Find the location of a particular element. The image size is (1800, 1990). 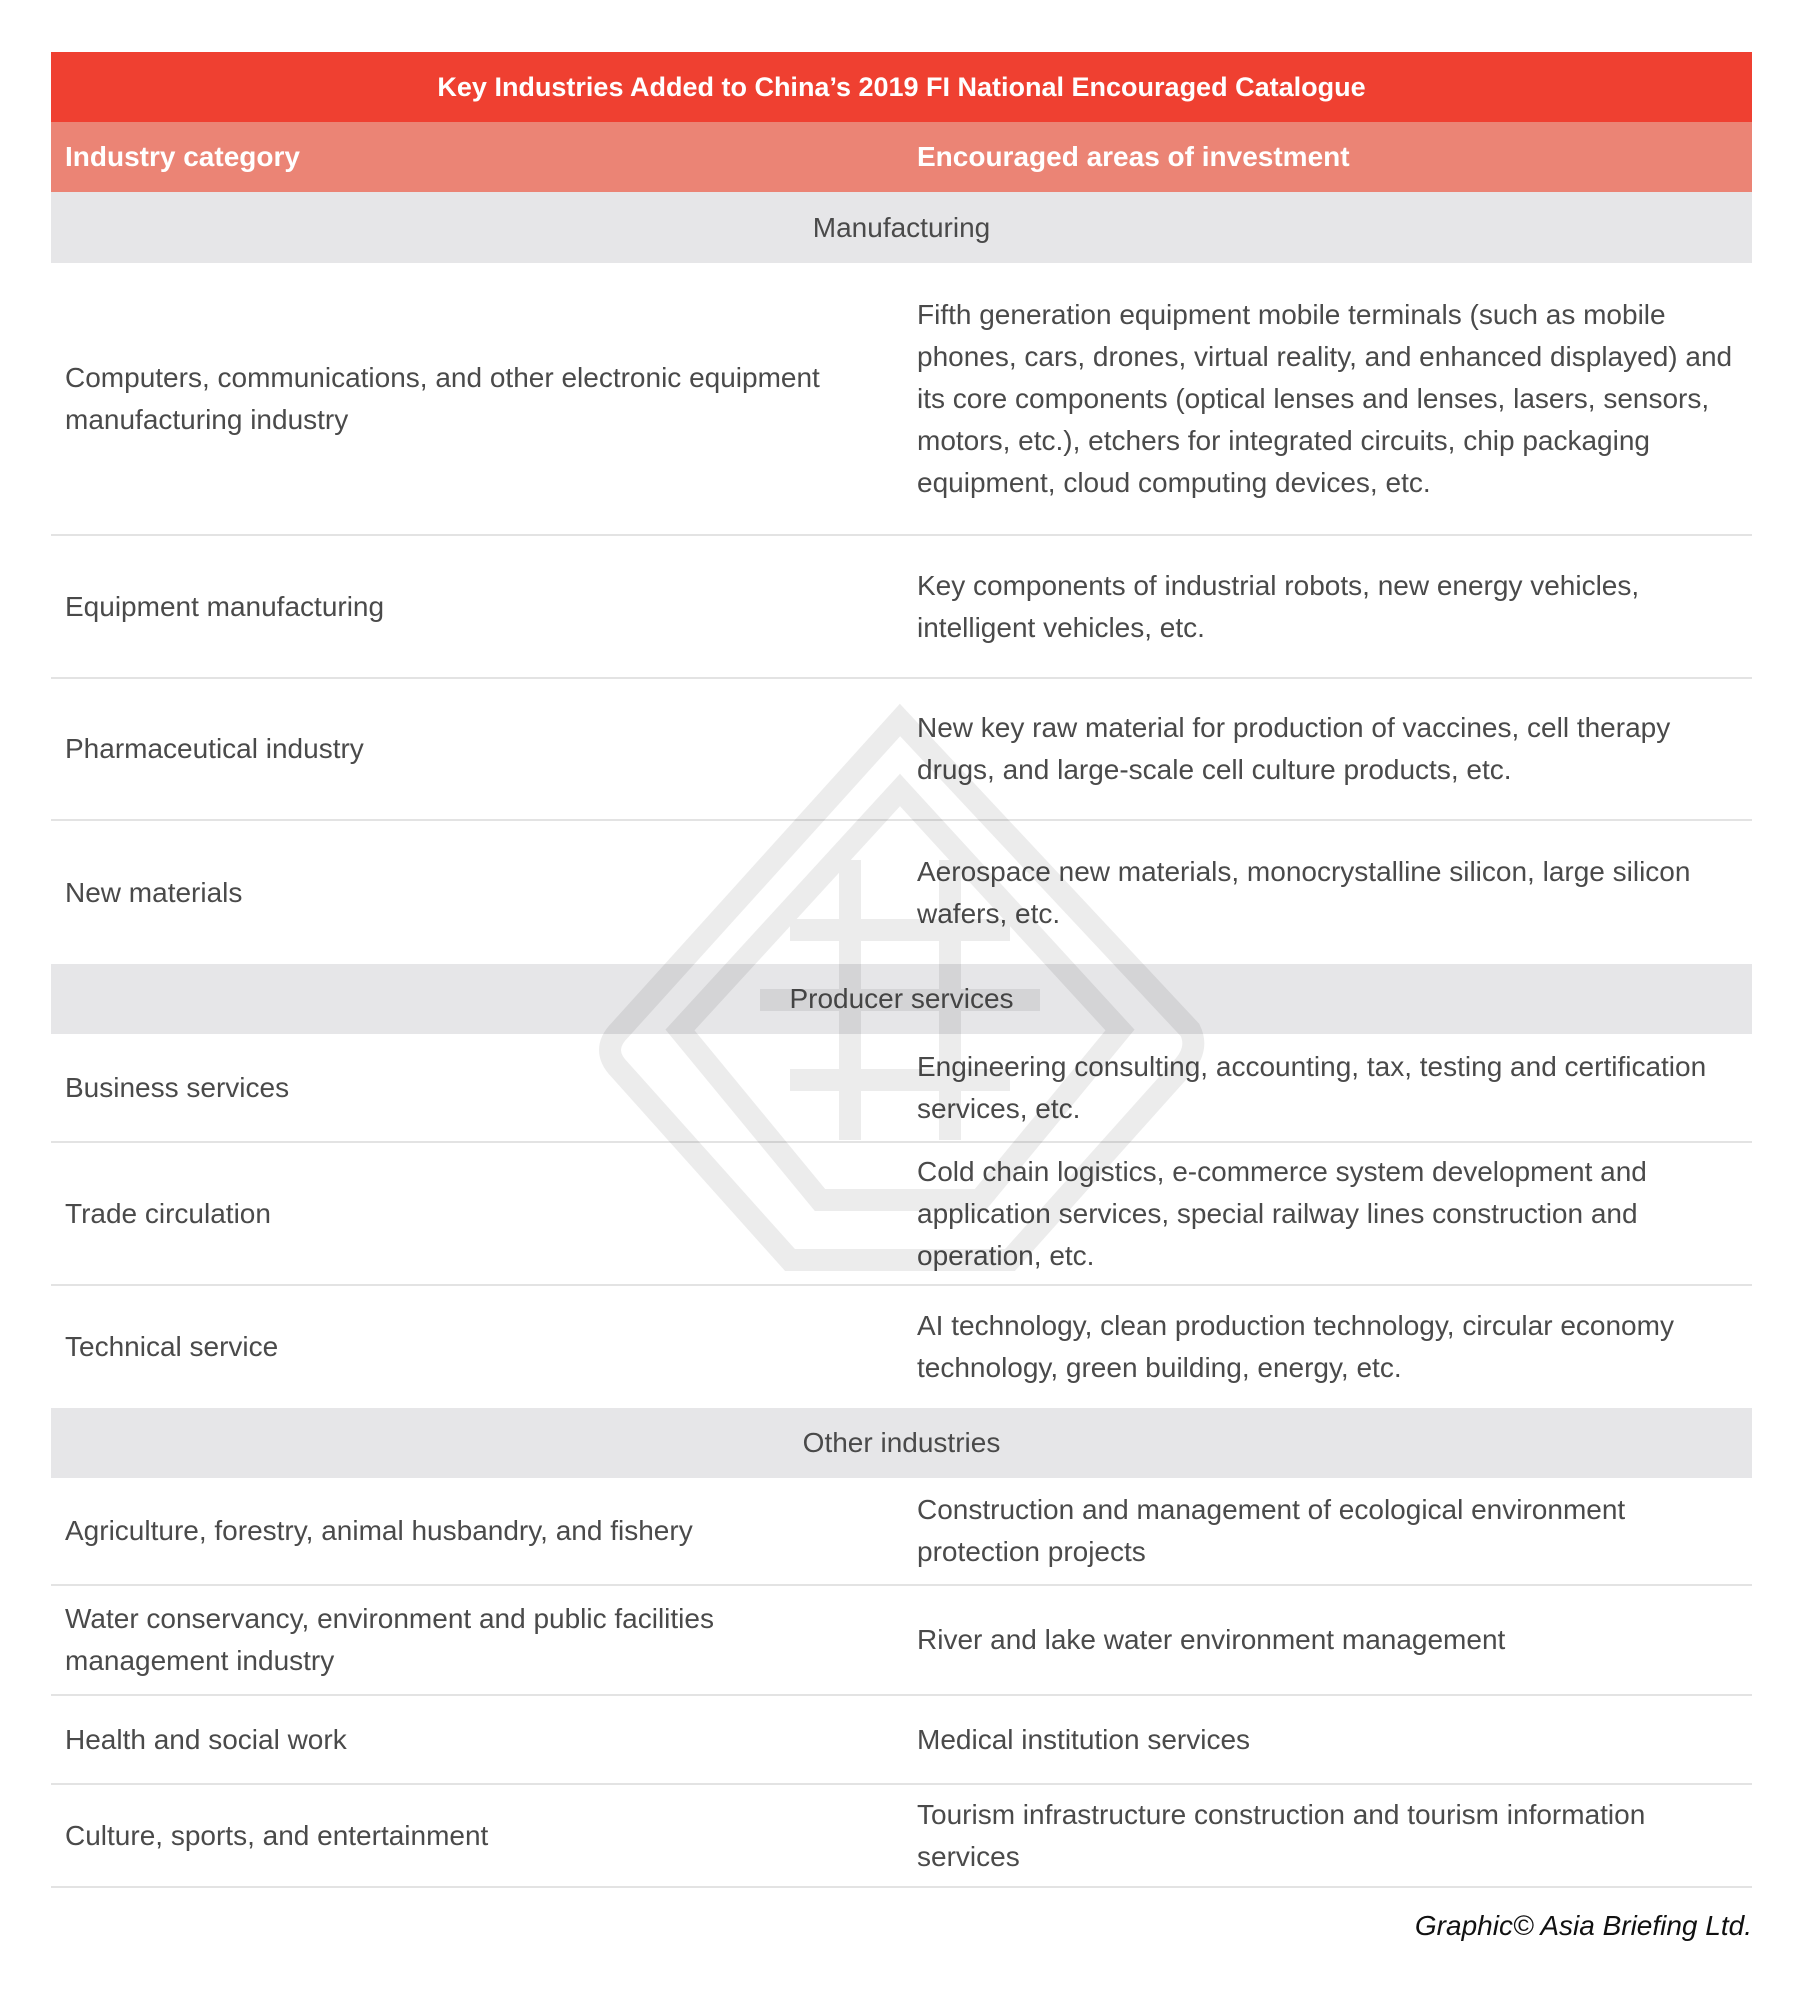

industry-category: Technical service is located at coordinates (172, 1346).